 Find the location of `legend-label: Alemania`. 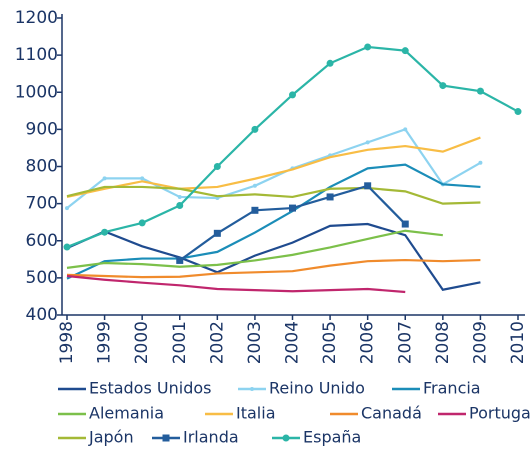

legend-label: Alemania is located at coordinates (126, 413).